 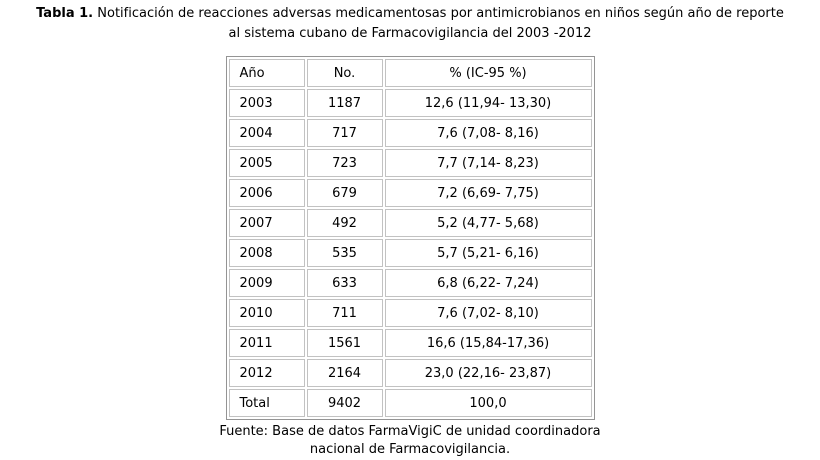 I want to click on table-cell: 7,2 (6,69- 7,75), so click(x=488, y=193).